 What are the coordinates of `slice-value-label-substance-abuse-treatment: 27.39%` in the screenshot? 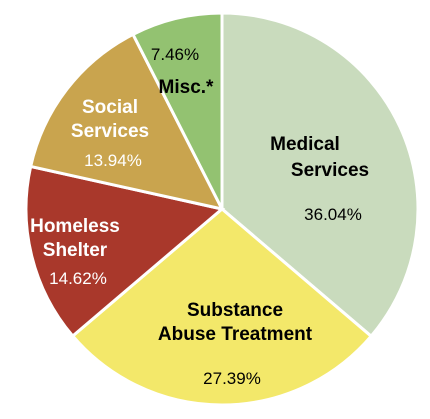 It's located at (232, 378).